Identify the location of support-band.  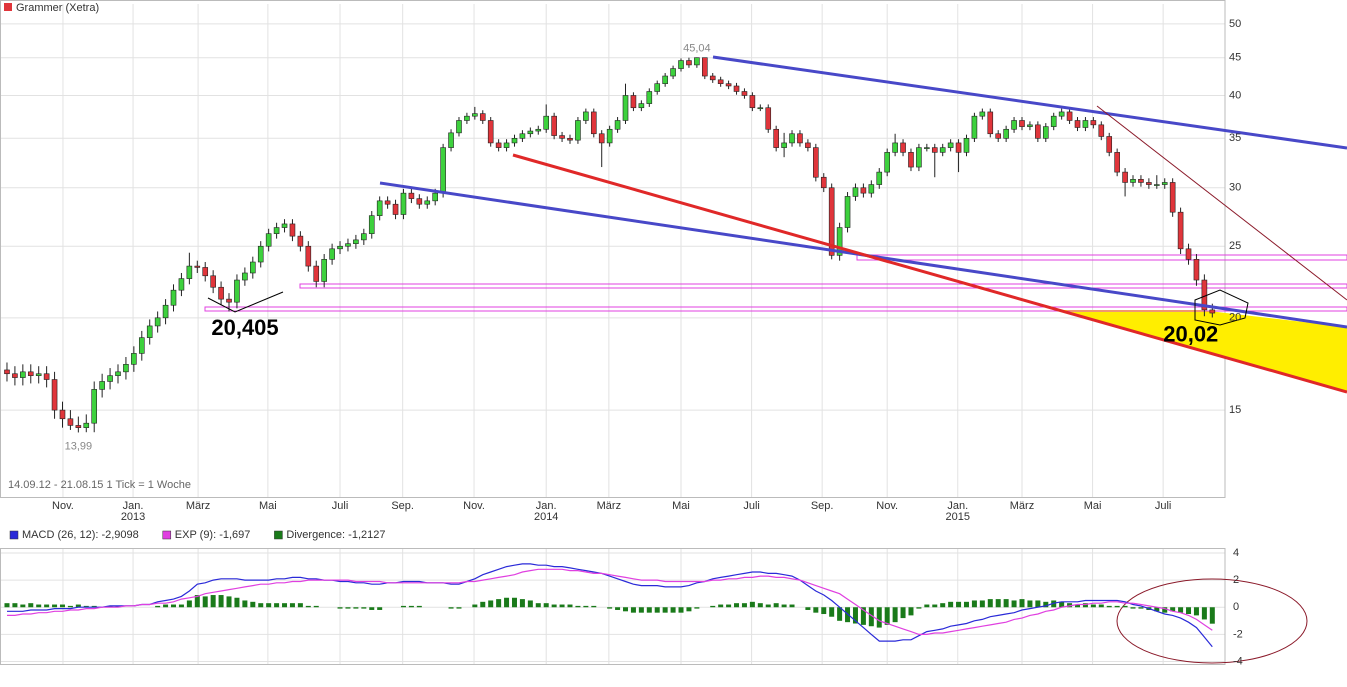
(1101, 257).